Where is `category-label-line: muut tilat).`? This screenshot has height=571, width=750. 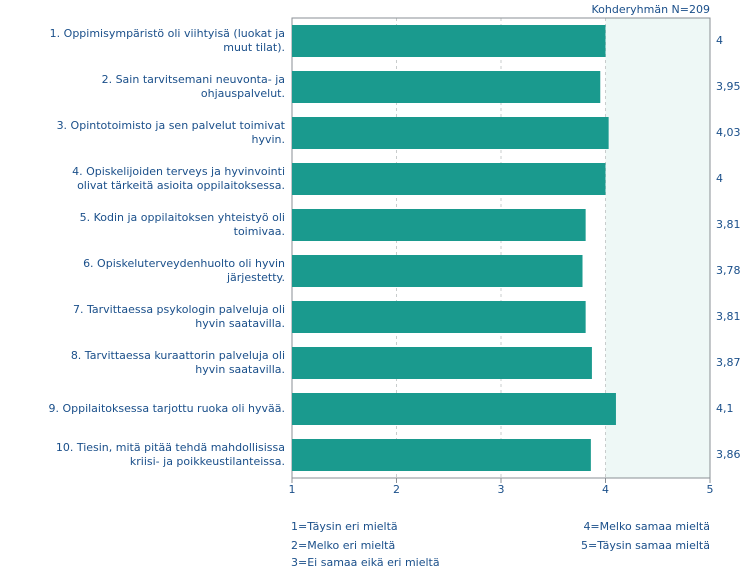 category-label-line: muut tilat). is located at coordinates (254, 47).